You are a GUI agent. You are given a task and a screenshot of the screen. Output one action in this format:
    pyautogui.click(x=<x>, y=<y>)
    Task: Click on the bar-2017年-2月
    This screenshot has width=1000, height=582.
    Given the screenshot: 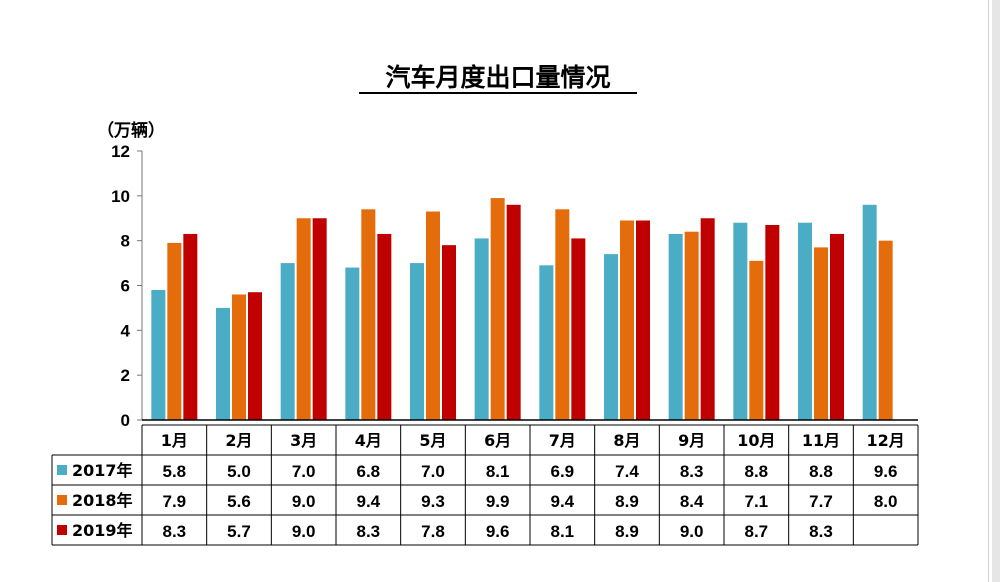 What is the action you would take?
    pyautogui.click(x=223, y=363)
    